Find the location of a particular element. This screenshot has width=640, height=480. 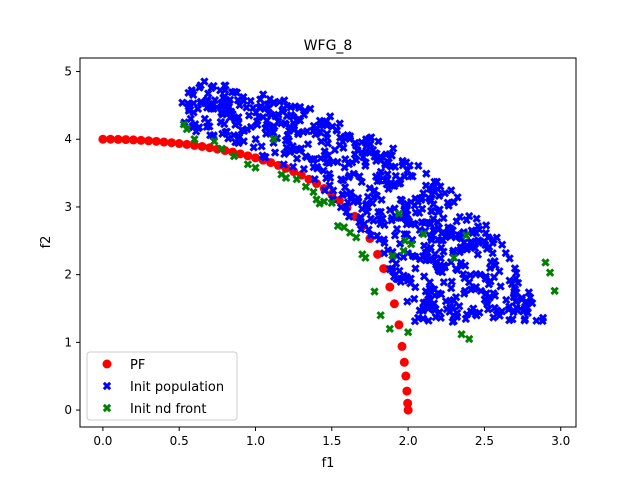

y-axis: 0 1 2 3 4 5 is located at coordinates (72, 241).